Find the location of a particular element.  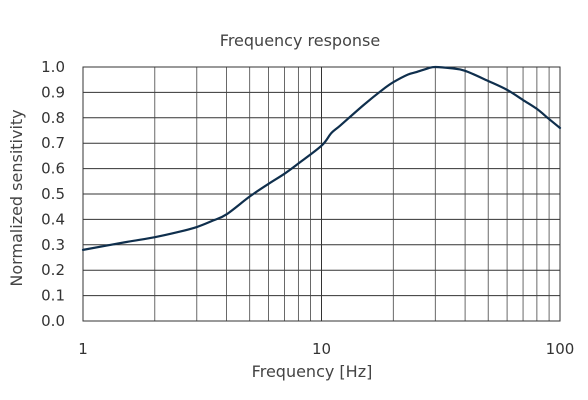

y-tick-label: 0.9 is located at coordinates (53, 92).